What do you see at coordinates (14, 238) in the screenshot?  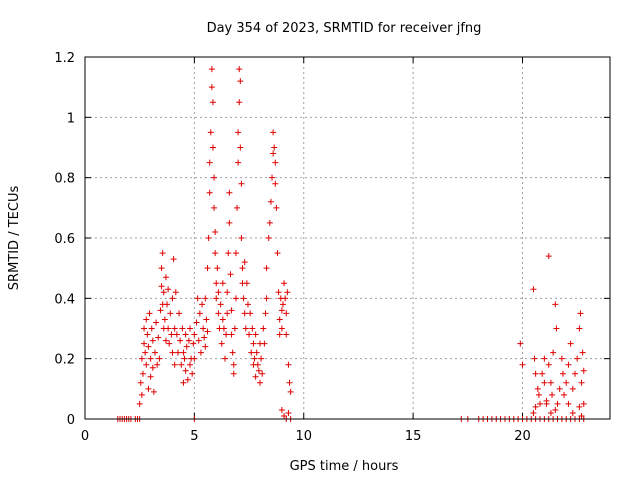 I see `y-axis-label: SRMTID / TECUs` at bounding box center [14, 238].